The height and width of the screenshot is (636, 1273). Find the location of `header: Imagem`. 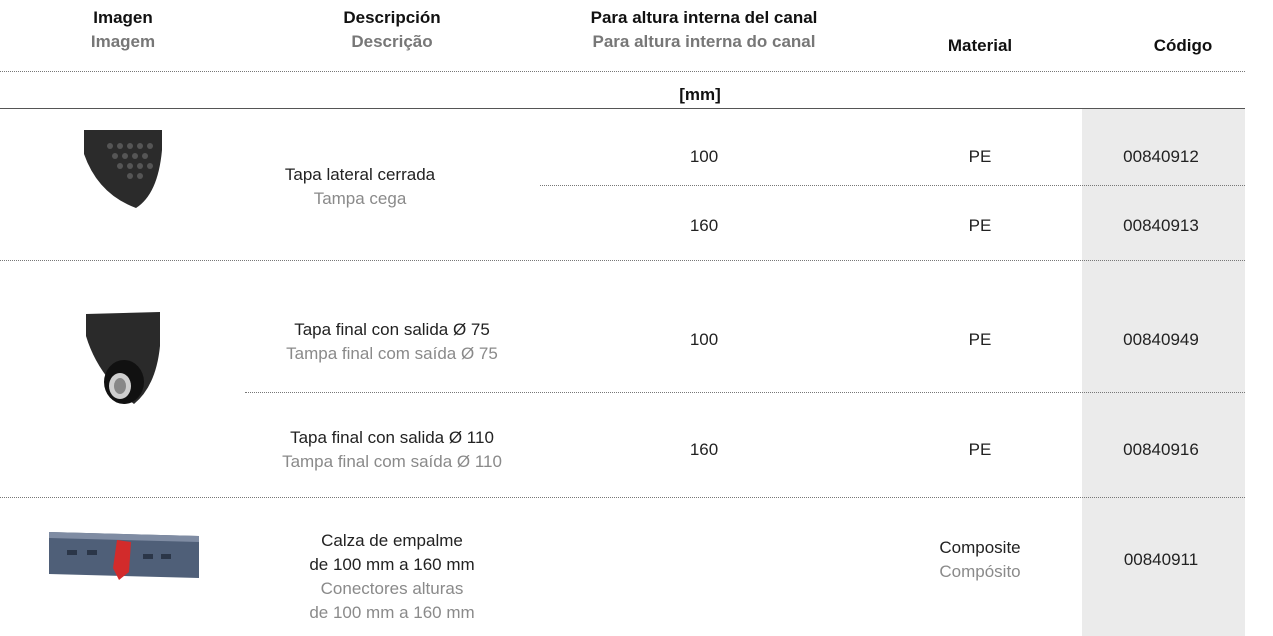

header: Imagem is located at coordinates (123, 41).